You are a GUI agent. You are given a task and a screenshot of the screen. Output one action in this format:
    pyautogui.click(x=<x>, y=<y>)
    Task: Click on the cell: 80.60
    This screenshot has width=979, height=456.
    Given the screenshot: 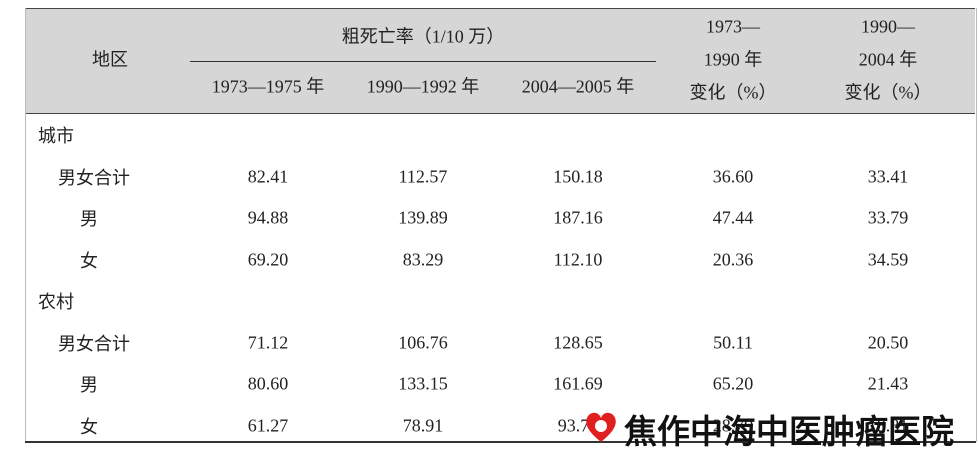 What is the action you would take?
    pyautogui.click(x=268, y=383)
    